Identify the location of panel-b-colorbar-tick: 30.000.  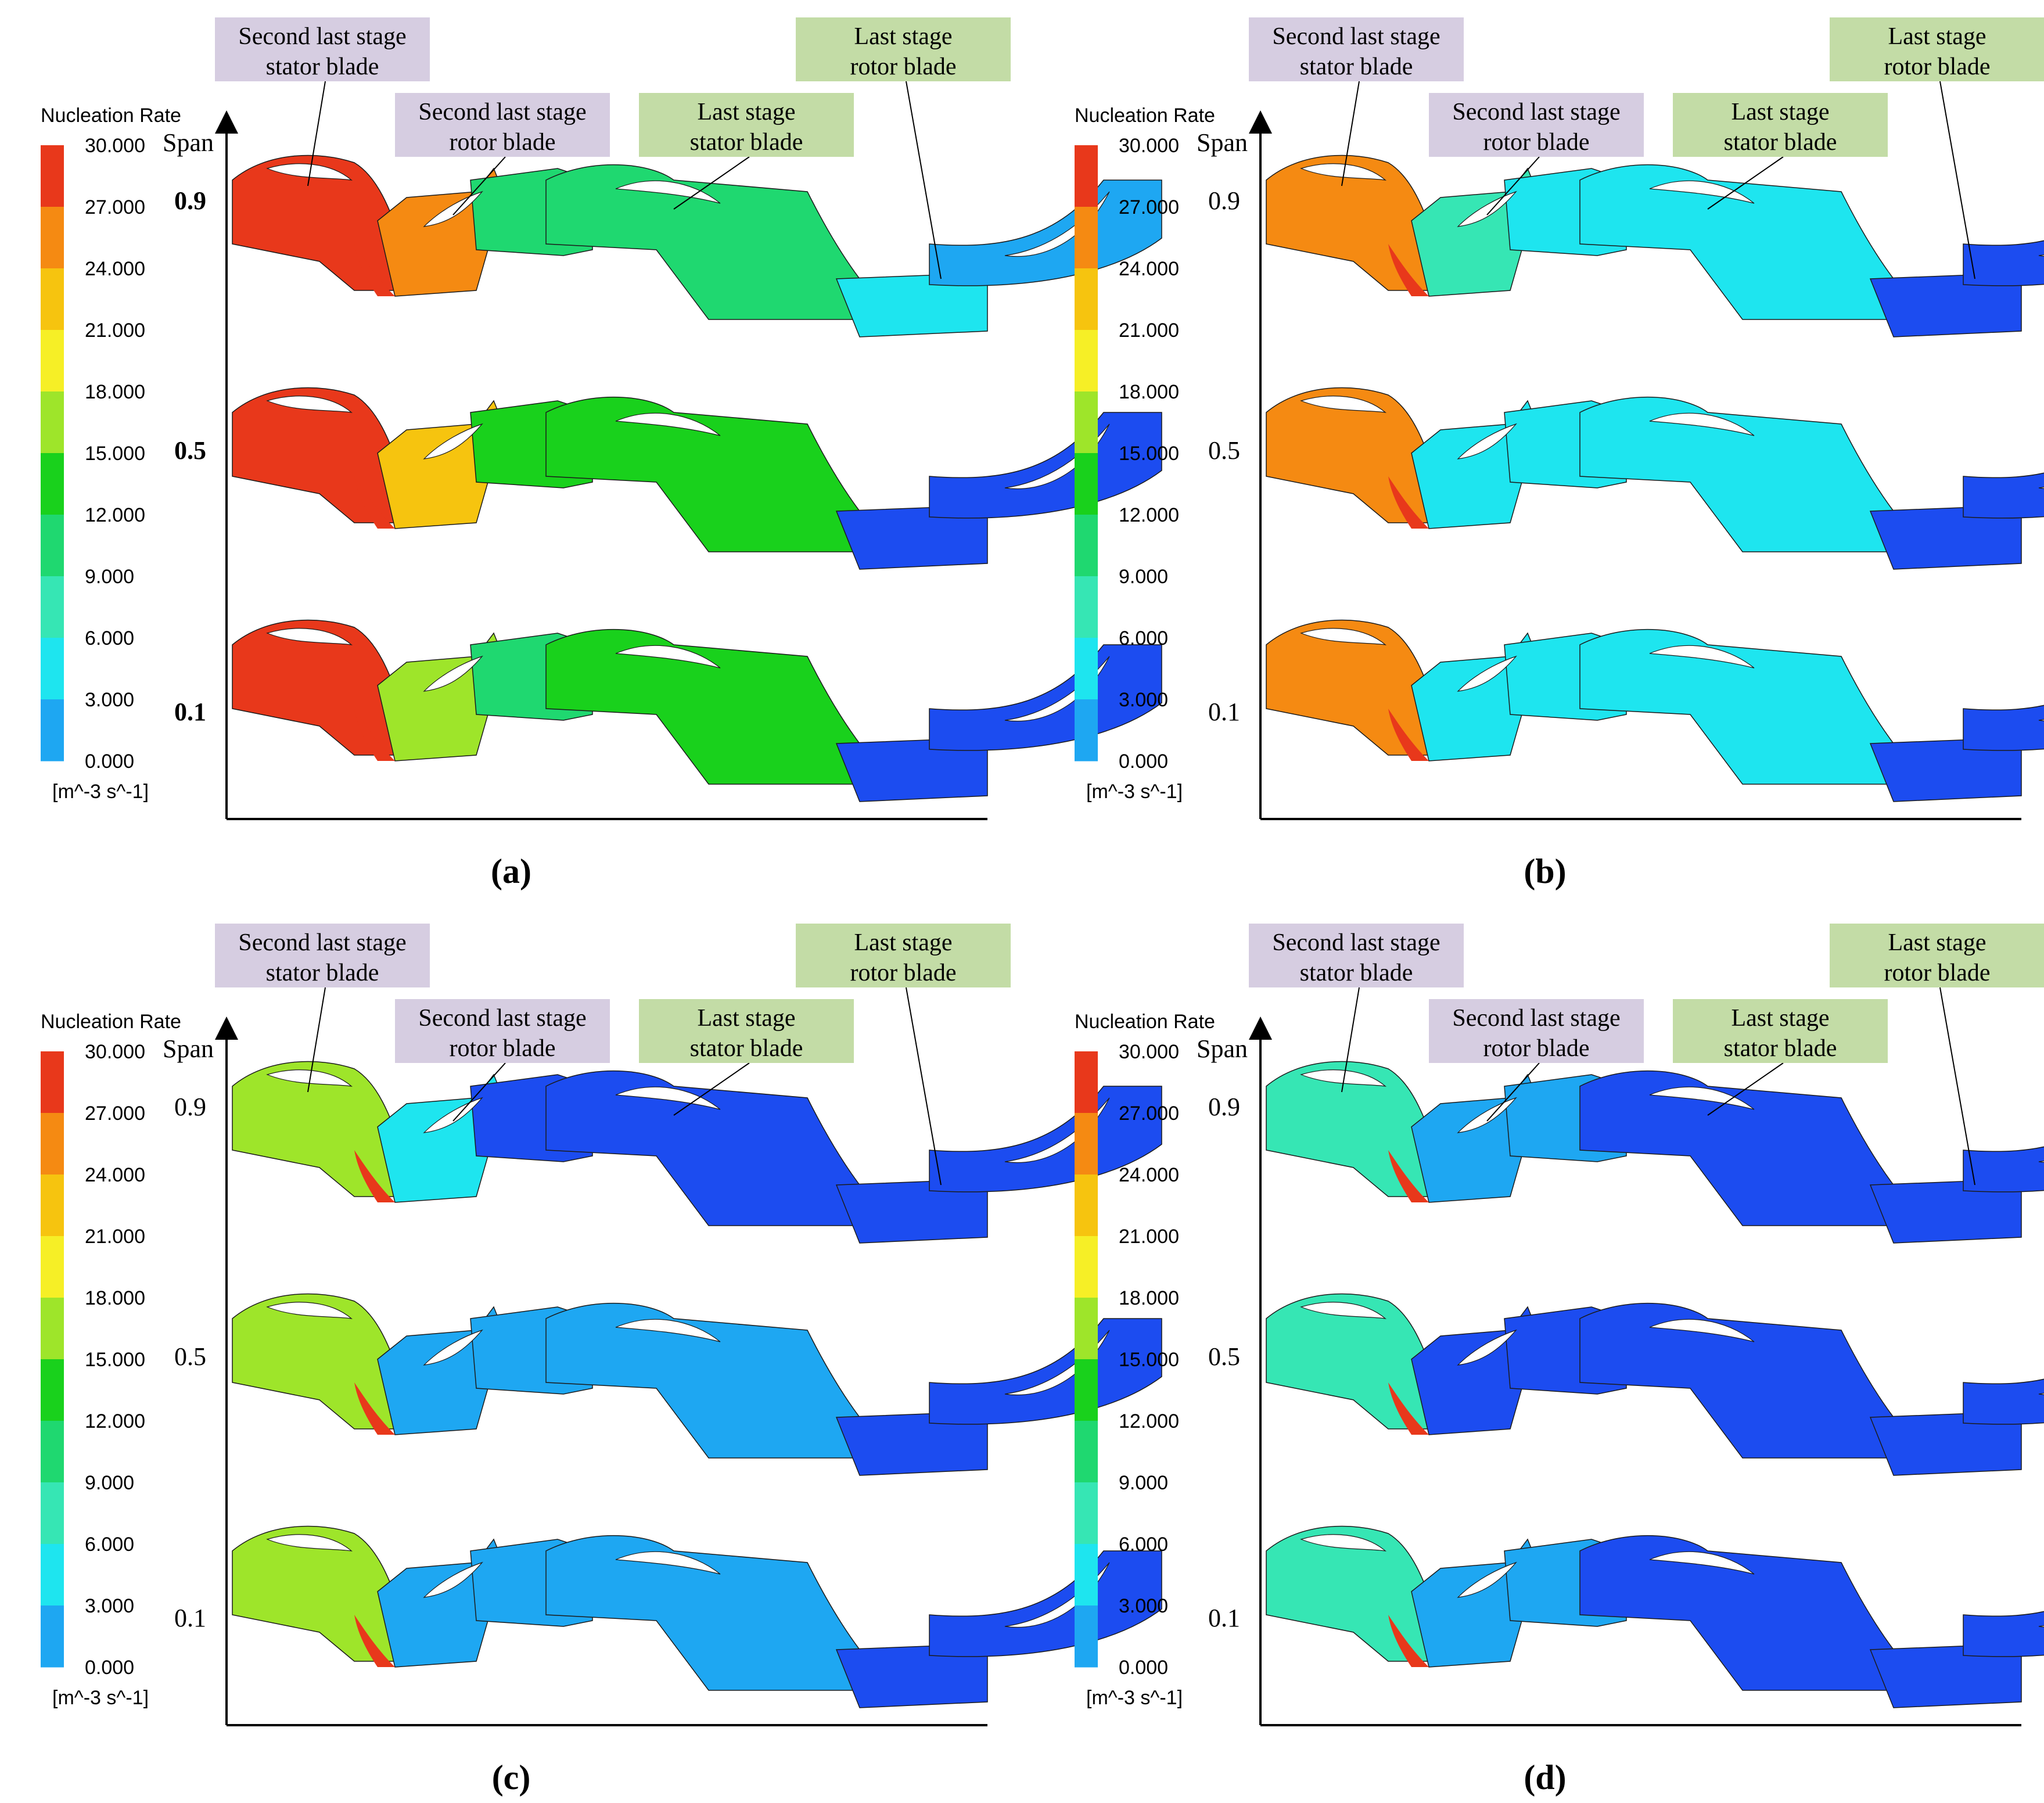
(1149, 146).